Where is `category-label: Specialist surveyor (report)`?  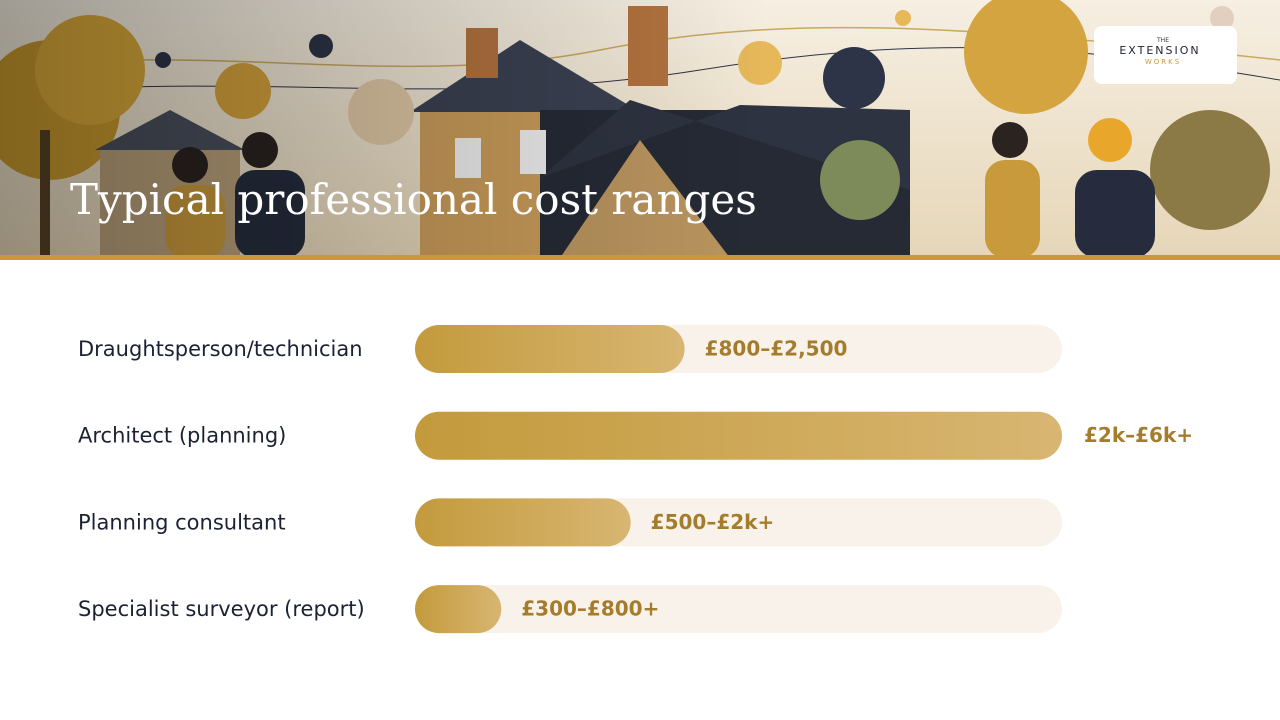 category-label: Specialist surveyor (report) is located at coordinates (221, 609).